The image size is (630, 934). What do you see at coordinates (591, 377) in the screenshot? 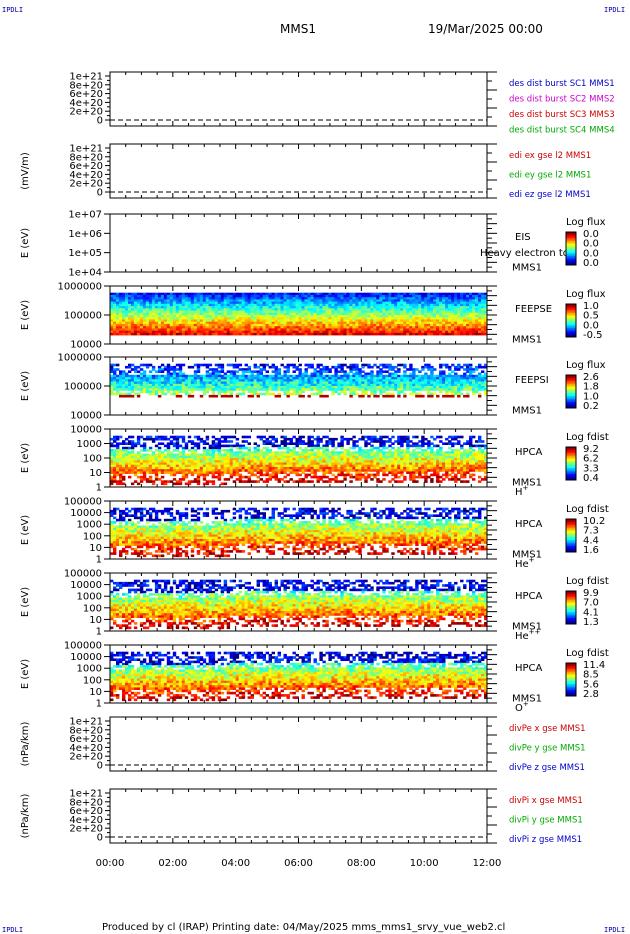
I see `colorbar-tick-label: 2.6` at bounding box center [591, 377].